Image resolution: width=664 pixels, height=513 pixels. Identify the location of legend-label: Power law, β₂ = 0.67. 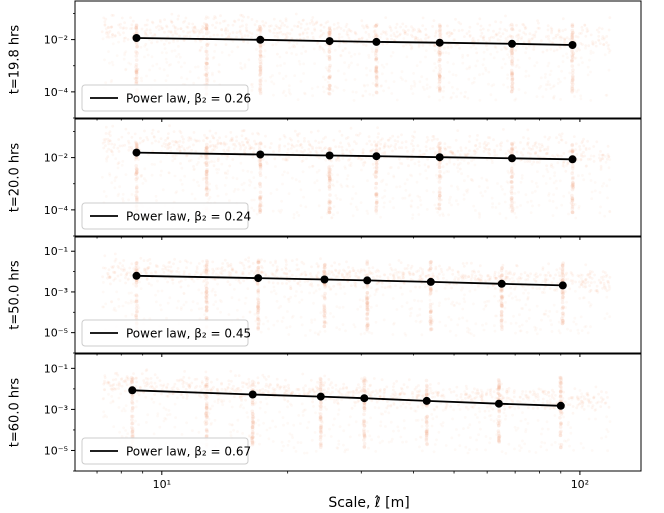
(188, 452).